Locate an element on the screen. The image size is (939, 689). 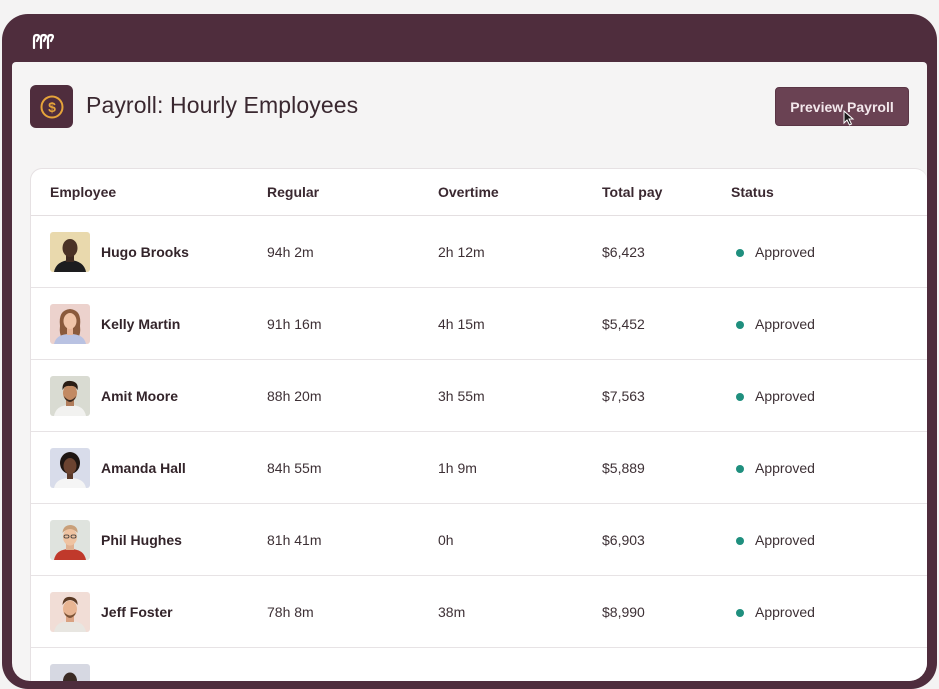
employee-name: Kelly Martin is located at coordinates (141, 324).